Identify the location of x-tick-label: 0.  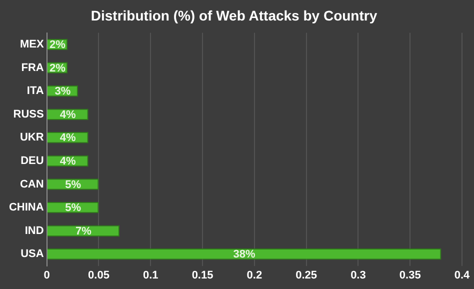
(47, 275).